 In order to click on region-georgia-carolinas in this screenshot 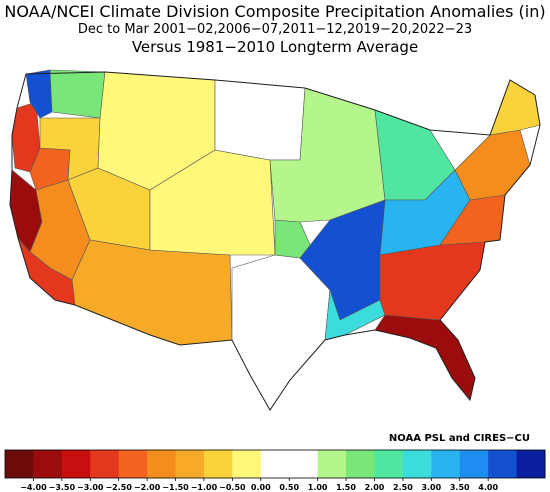, I will do `click(432, 281)`.